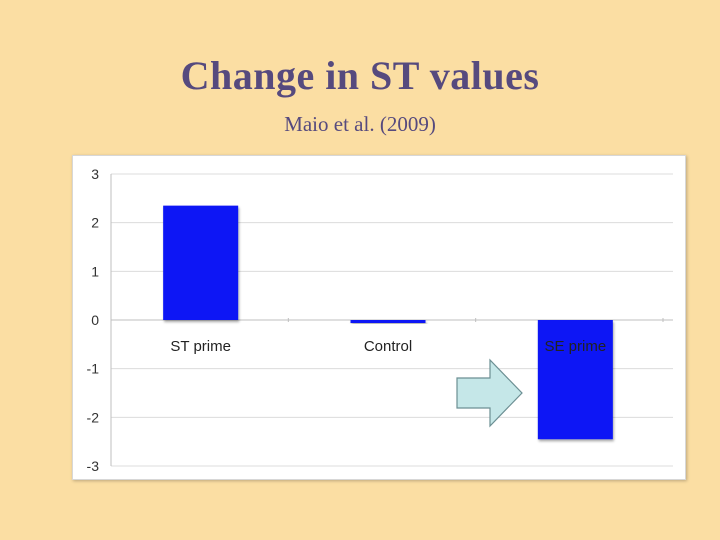 Image resolution: width=720 pixels, height=540 pixels. I want to click on y-tick-label: -1, so click(93, 369).